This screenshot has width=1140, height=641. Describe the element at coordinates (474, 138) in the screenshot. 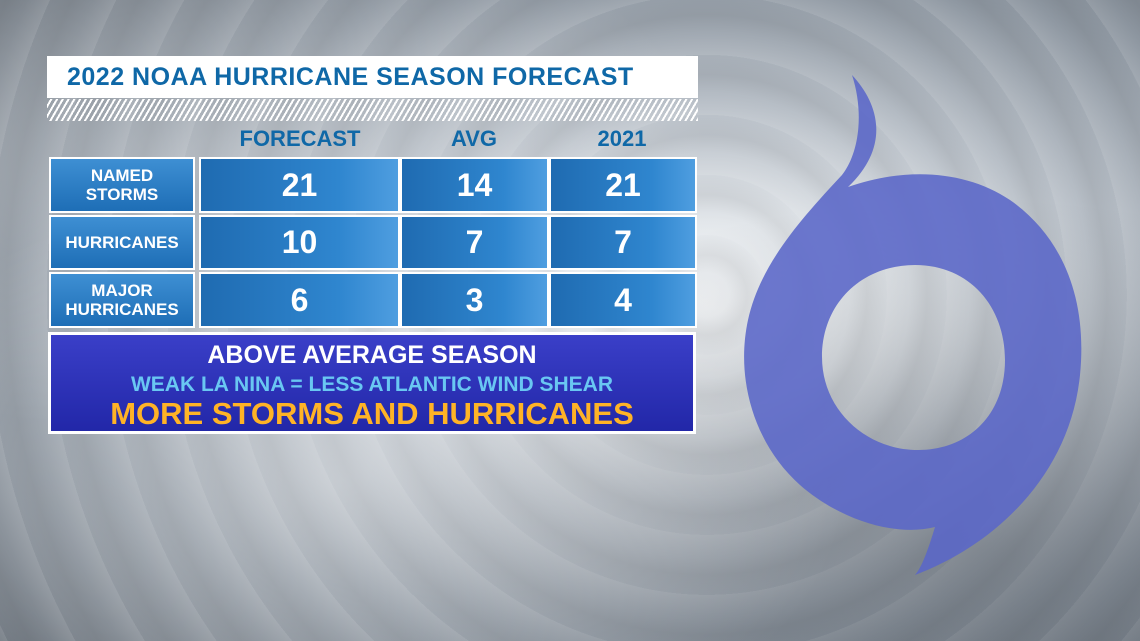

I see `column-header-avg: AVG` at that location.